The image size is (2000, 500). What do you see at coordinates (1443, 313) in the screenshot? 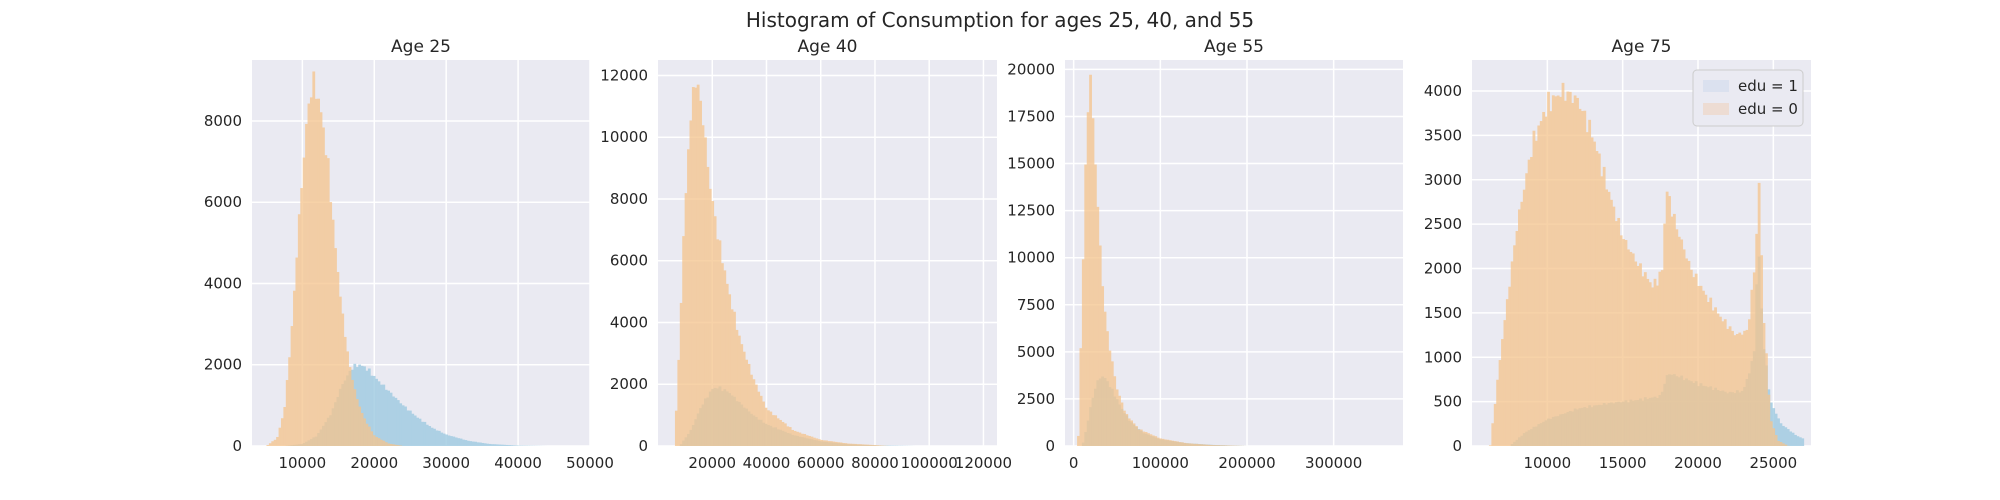
I see `panel-4-y-tick-label: 1500` at bounding box center [1443, 313].